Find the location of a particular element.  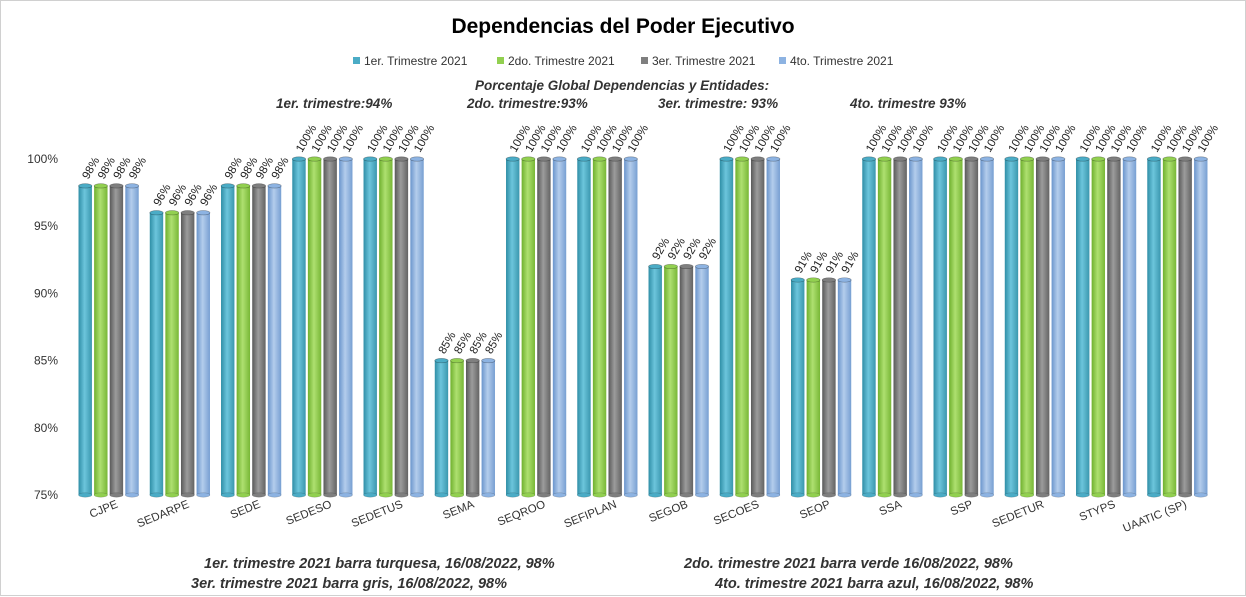

category-label: SEDETUR is located at coordinates (1018, 515).